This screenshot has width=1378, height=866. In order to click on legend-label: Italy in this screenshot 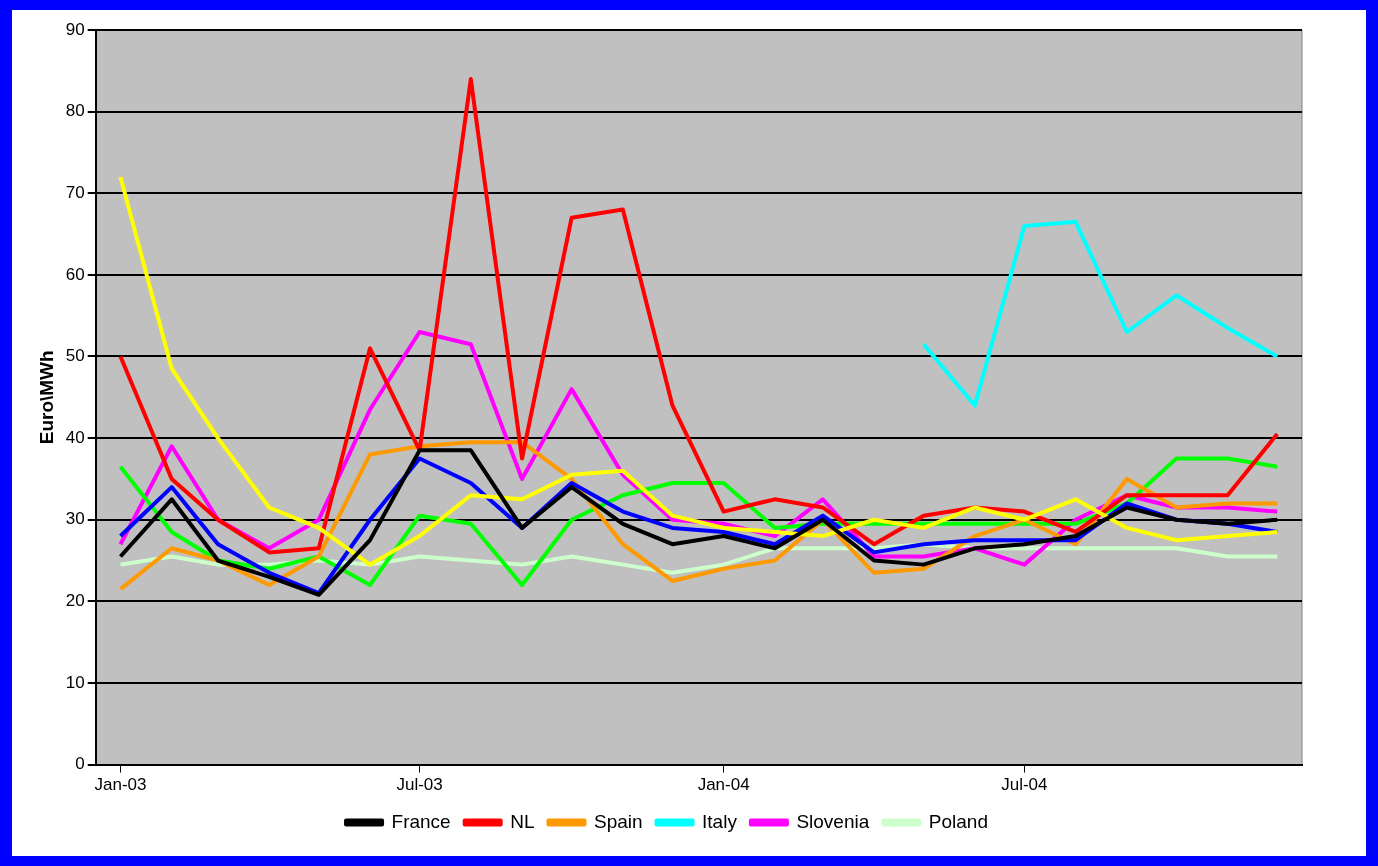, I will do `click(720, 821)`.